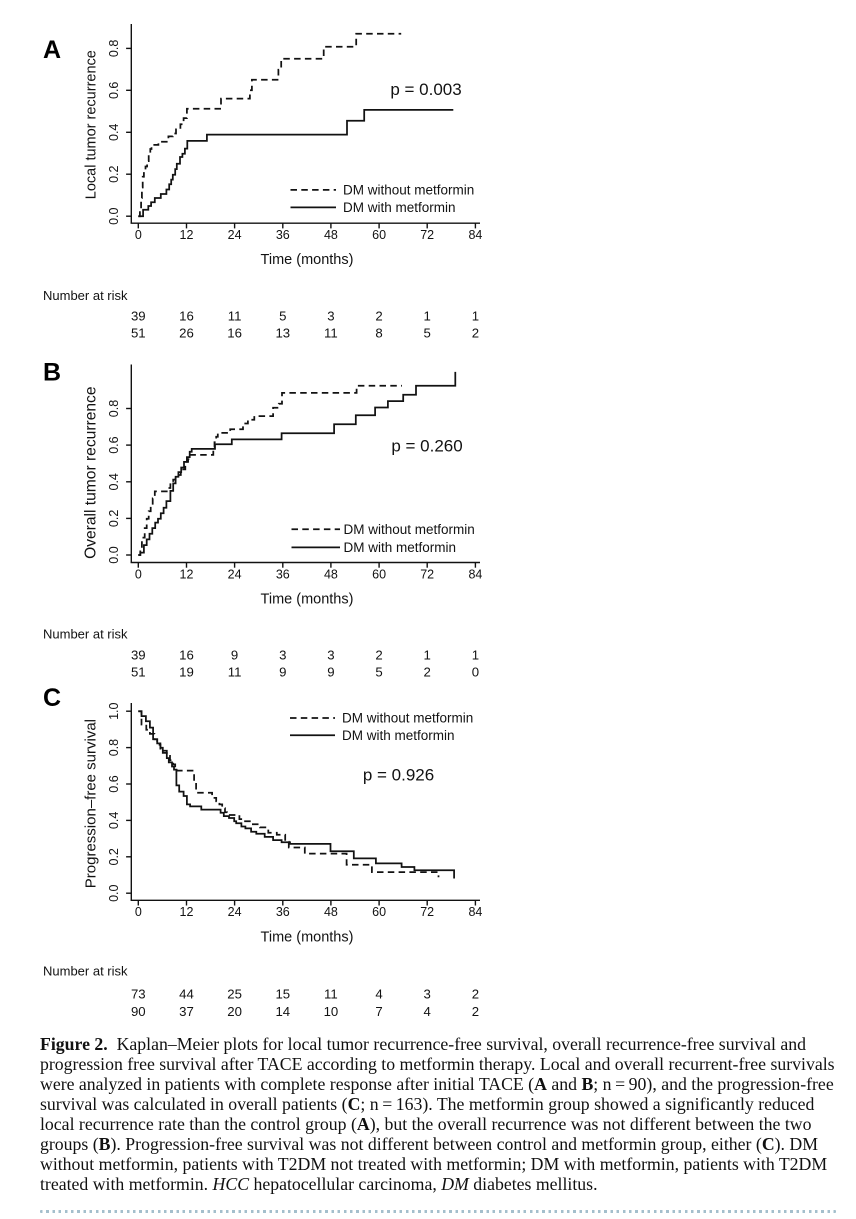  I want to click on svg-text: A, so click(52, 50).